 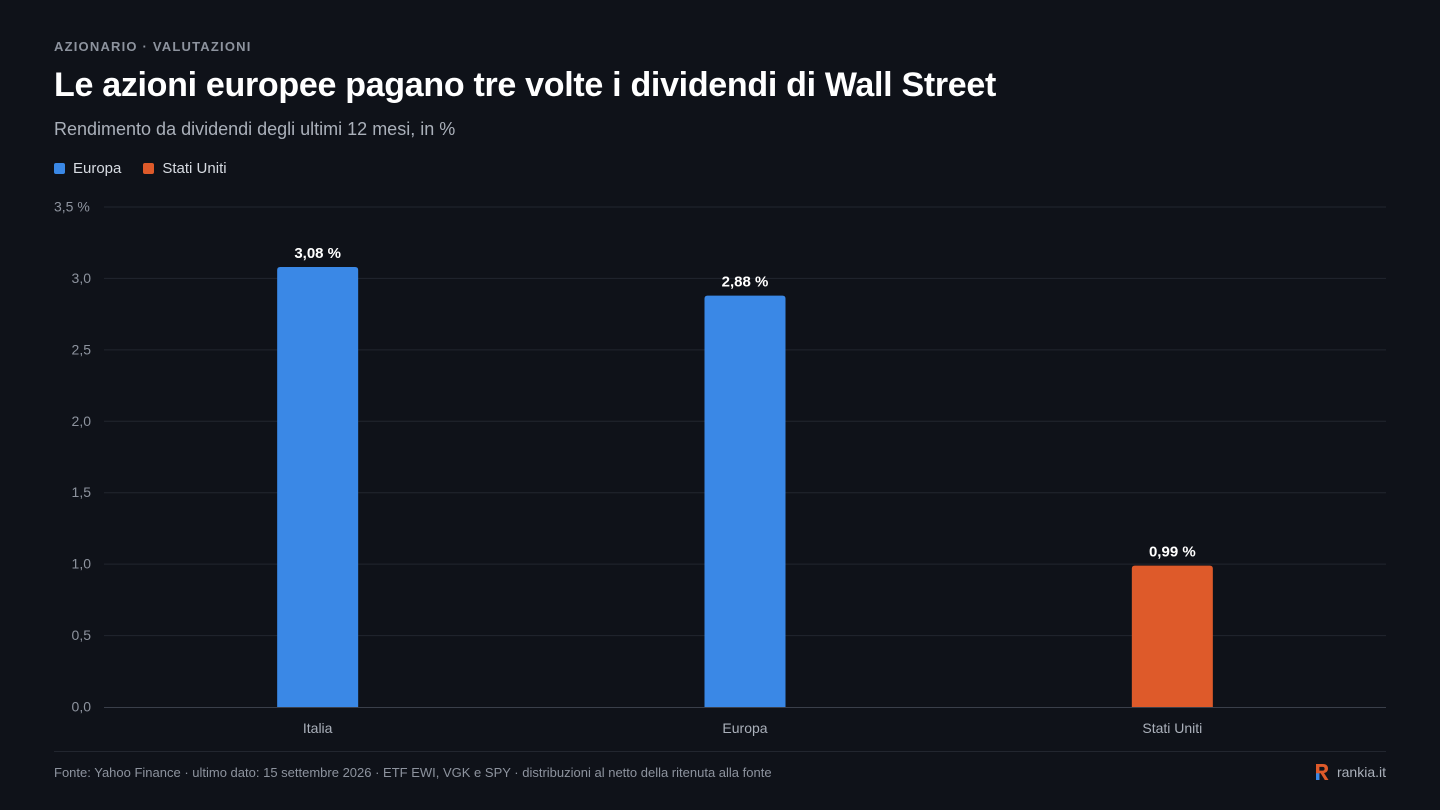 What do you see at coordinates (744, 728) in the screenshot?
I see `x-tick-label: Europa` at bounding box center [744, 728].